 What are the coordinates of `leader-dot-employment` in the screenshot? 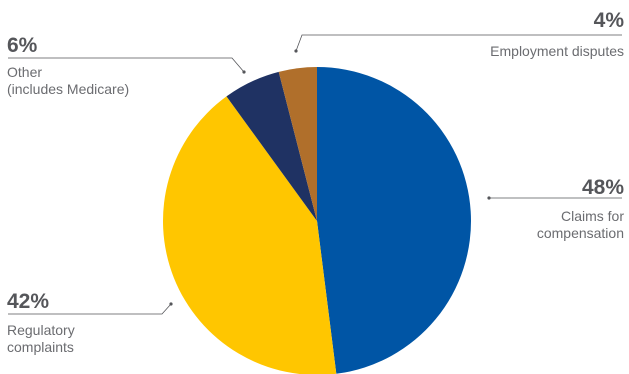 It's located at (296, 51).